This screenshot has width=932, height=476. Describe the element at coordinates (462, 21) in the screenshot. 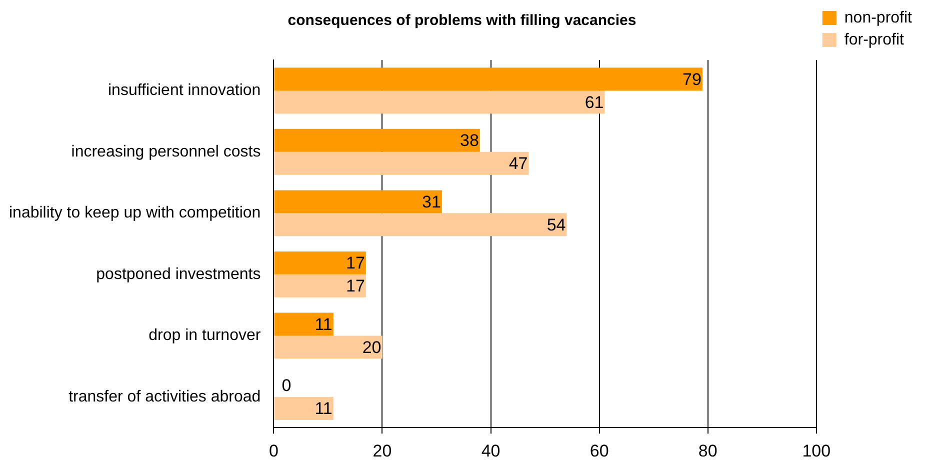

I see `chart-title: consequences of problems with filling vacancies` at that location.